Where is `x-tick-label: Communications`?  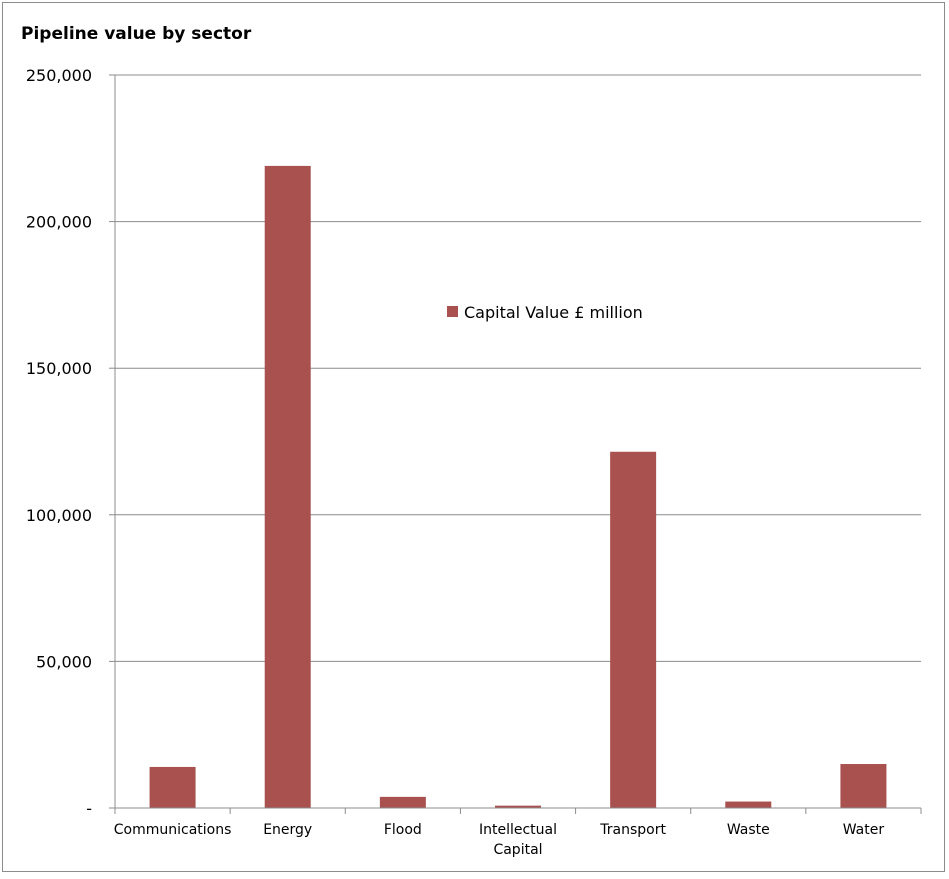
x-tick-label: Communications is located at coordinates (173, 830).